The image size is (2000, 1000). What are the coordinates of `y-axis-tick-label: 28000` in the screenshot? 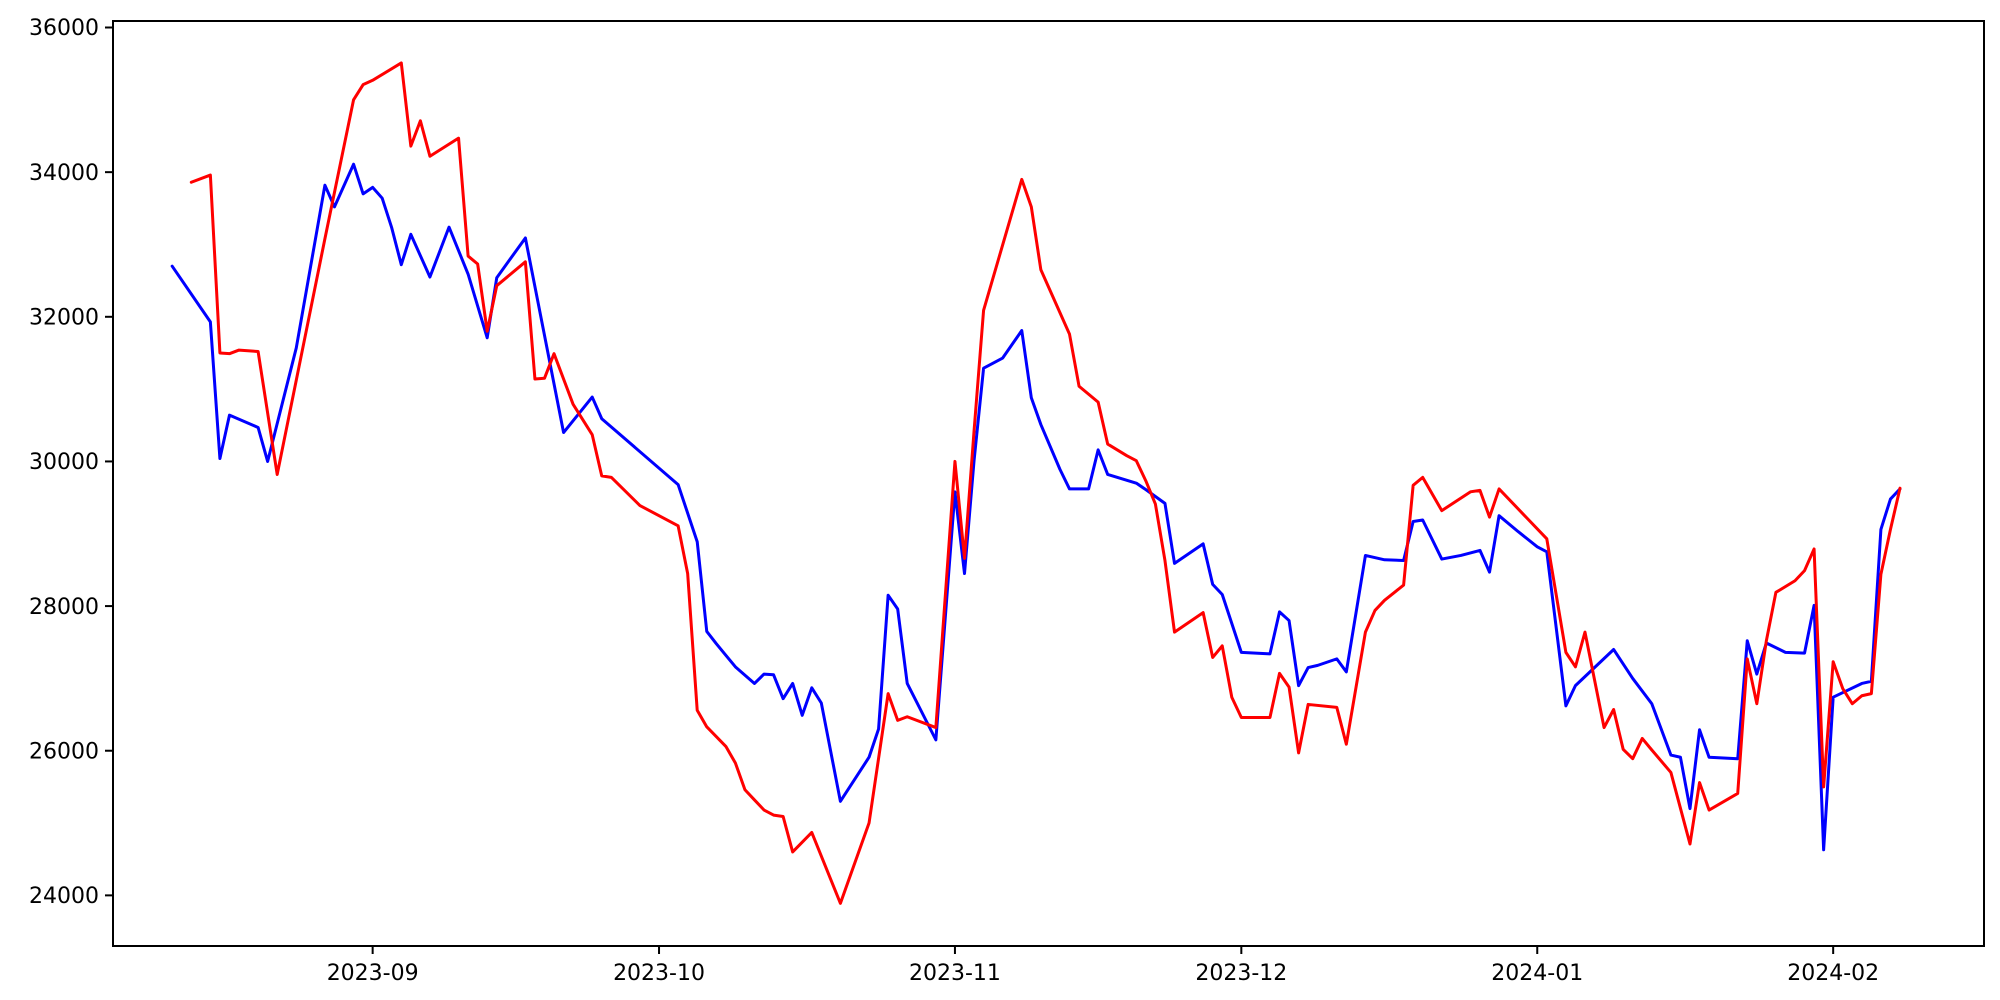 It's located at (64, 607).